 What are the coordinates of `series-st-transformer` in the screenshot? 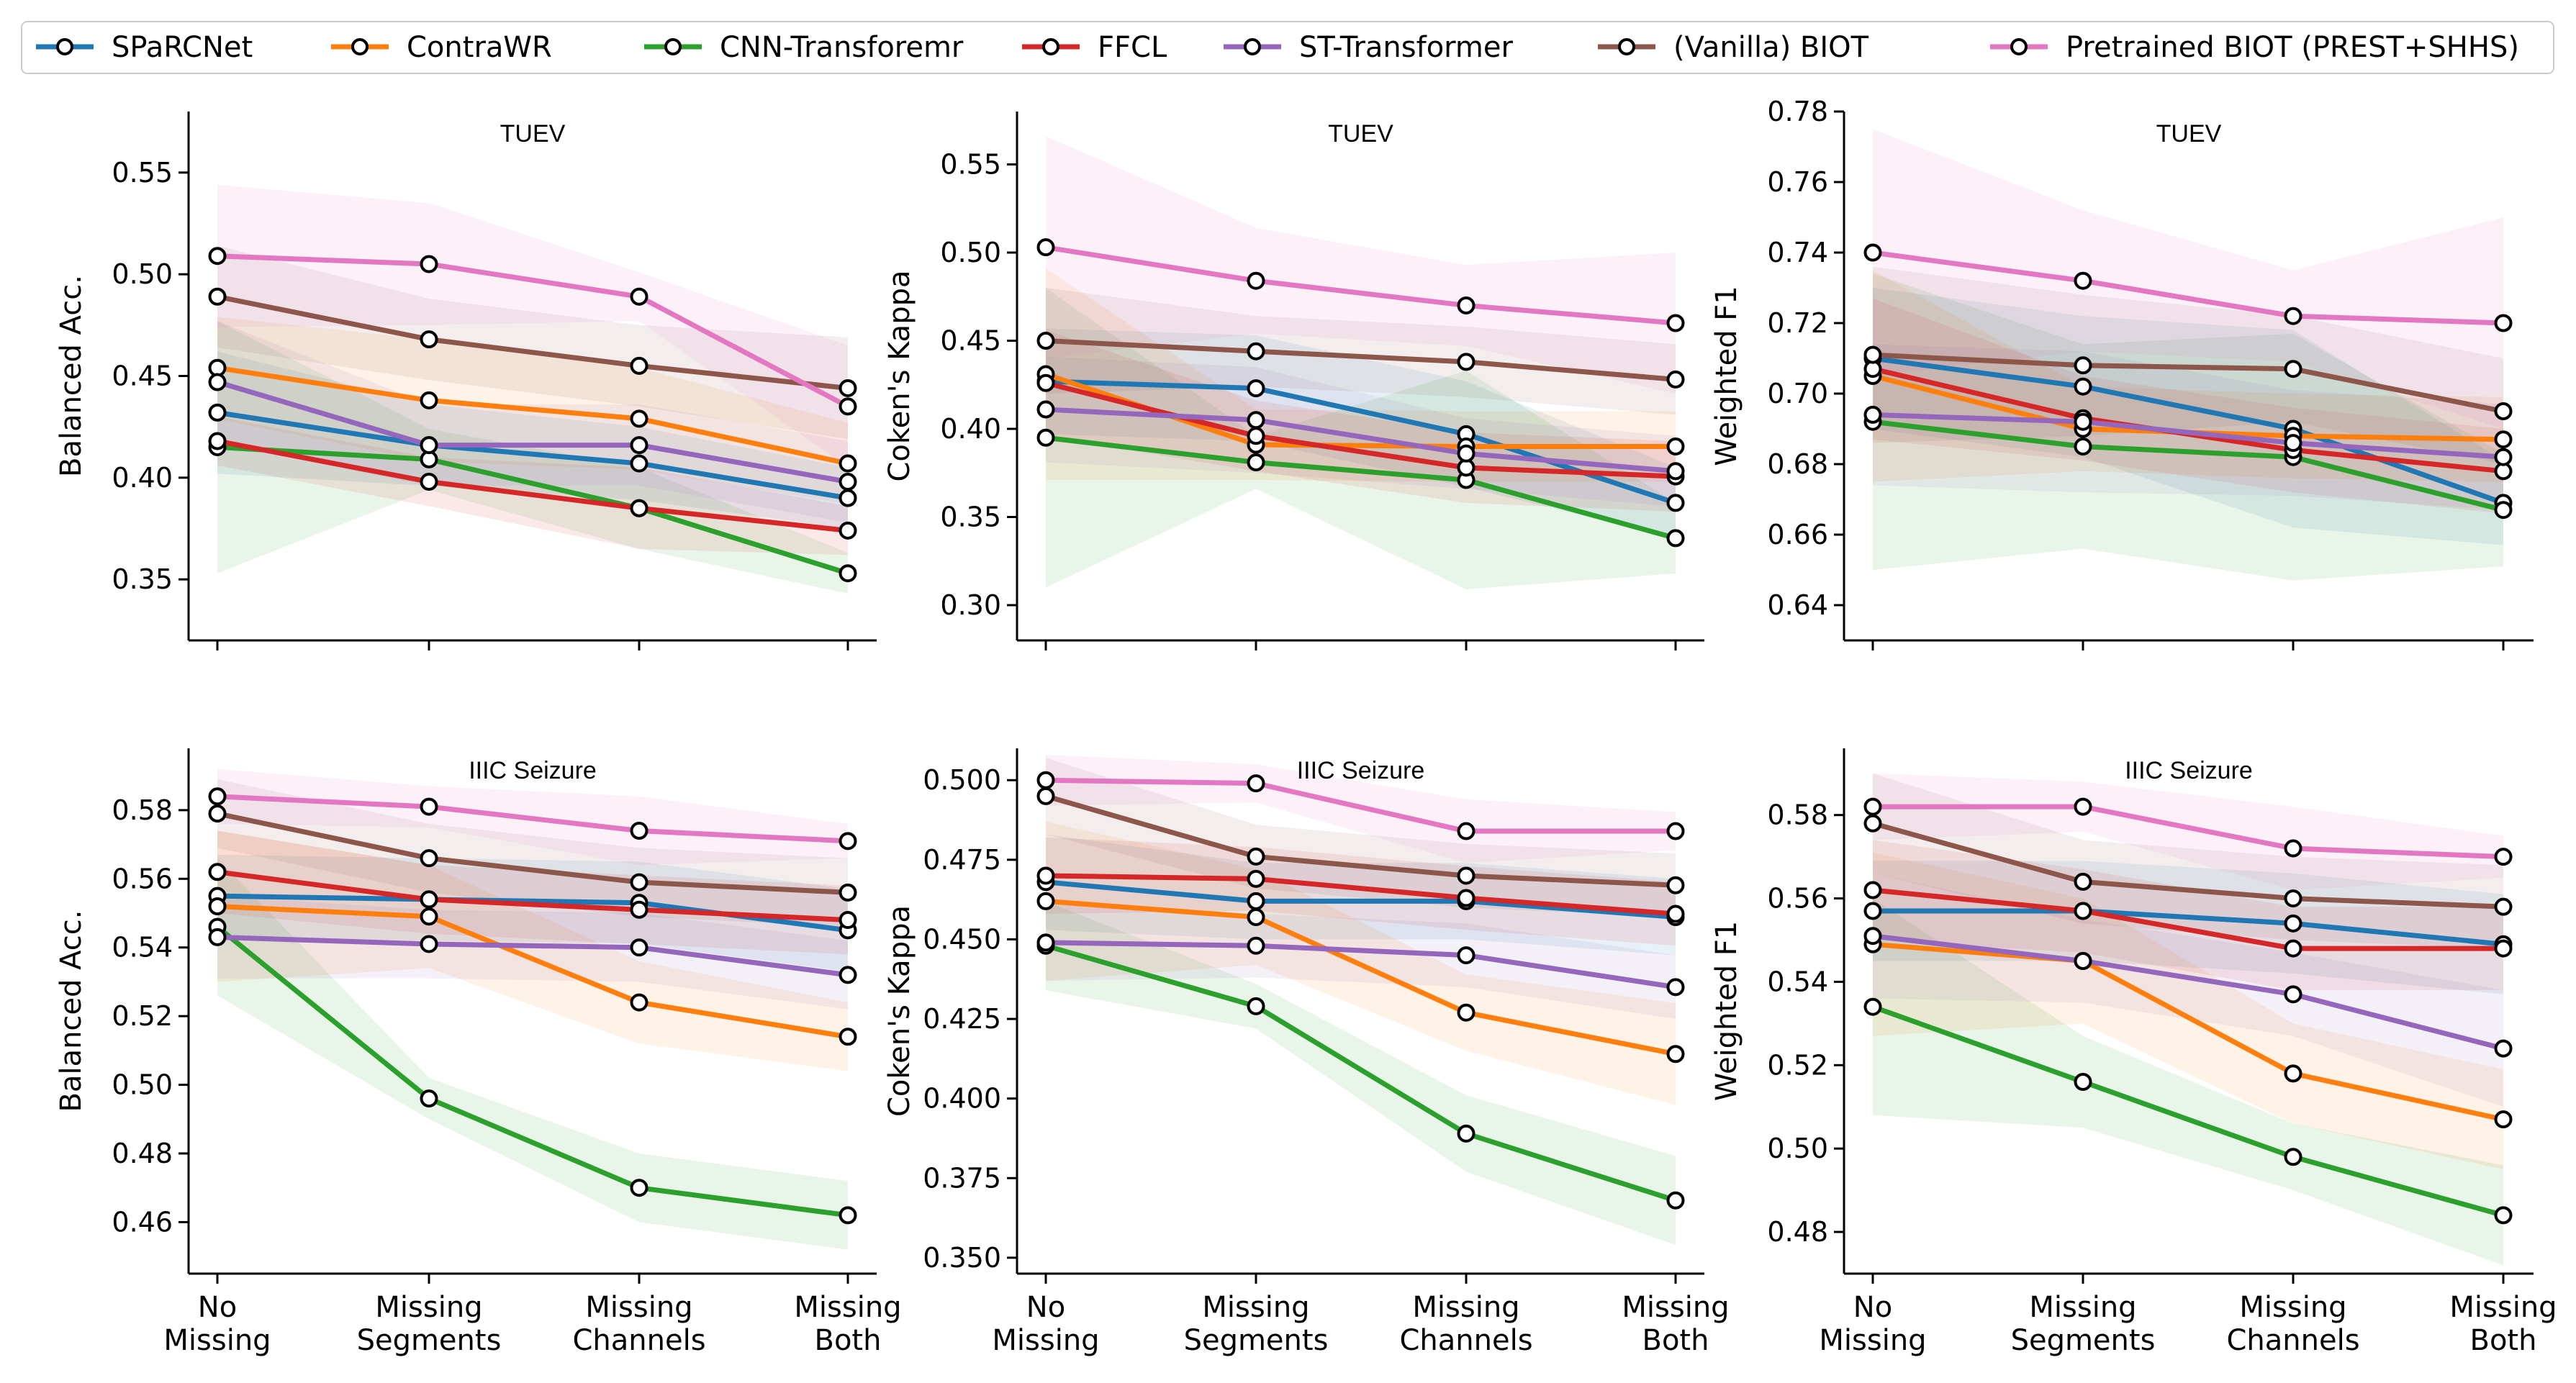 It's located at (533, 432).